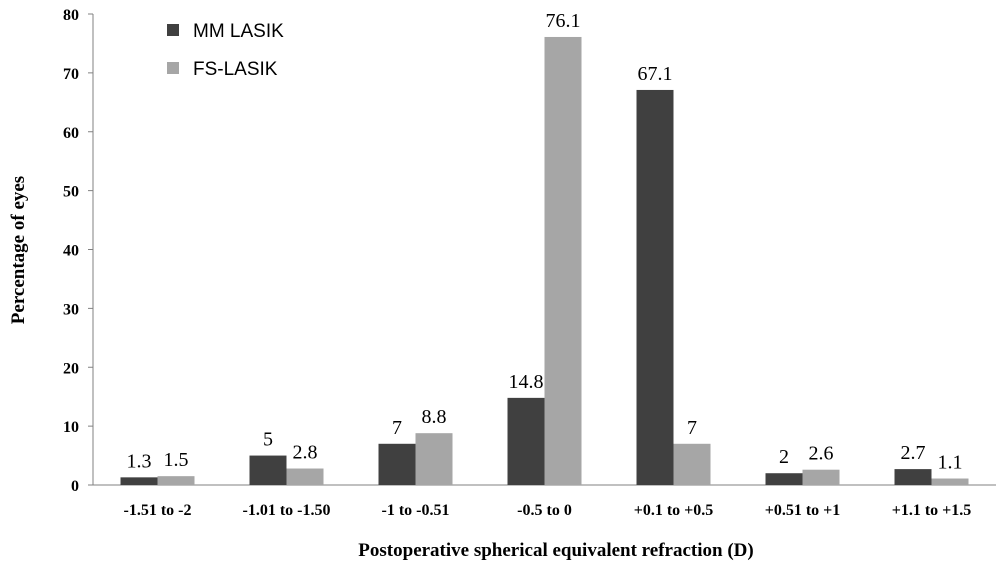 The width and height of the screenshot is (1004, 567). I want to click on legend-label: FS-LASIK, so click(235, 69).